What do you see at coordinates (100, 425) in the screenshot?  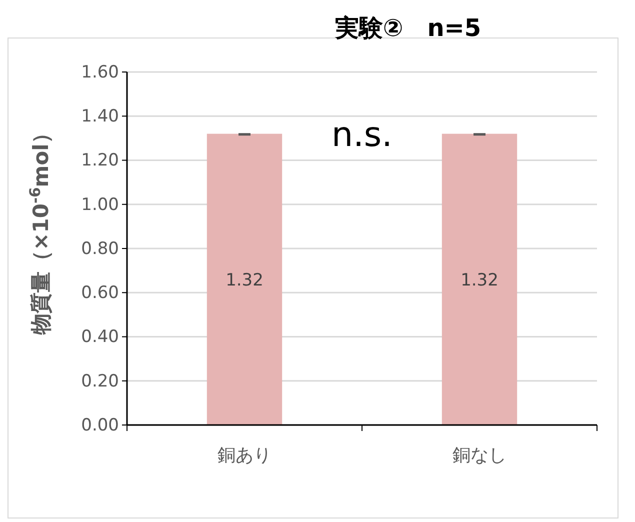 I see `y-tick-label: 0.00` at bounding box center [100, 425].